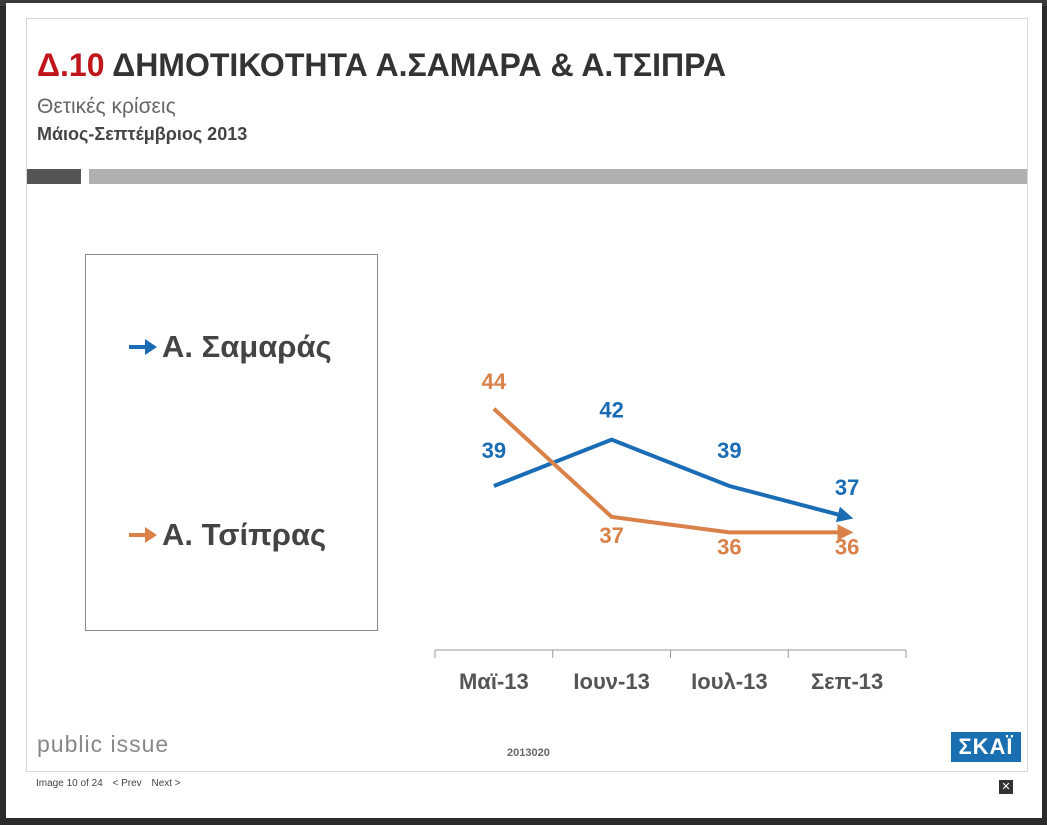 This screenshot has width=1047, height=825. What do you see at coordinates (847, 681) in the screenshot?
I see `x-tick-label: Σεπ-13` at bounding box center [847, 681].